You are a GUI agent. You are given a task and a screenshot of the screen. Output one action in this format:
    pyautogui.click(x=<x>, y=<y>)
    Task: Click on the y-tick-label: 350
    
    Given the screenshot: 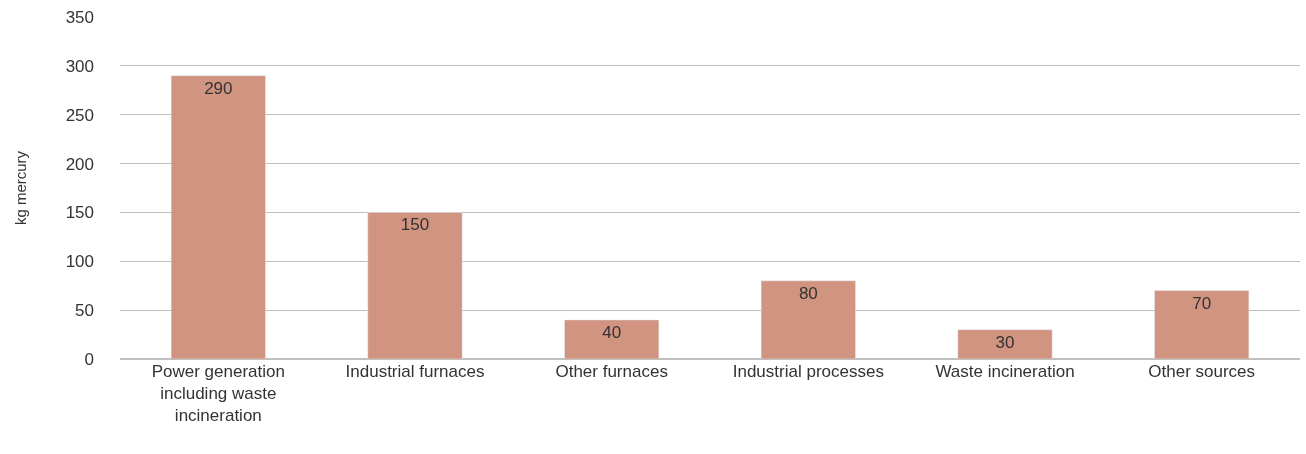 What is the action you would take?
    pyautogui.click(x=79, y=17)
    